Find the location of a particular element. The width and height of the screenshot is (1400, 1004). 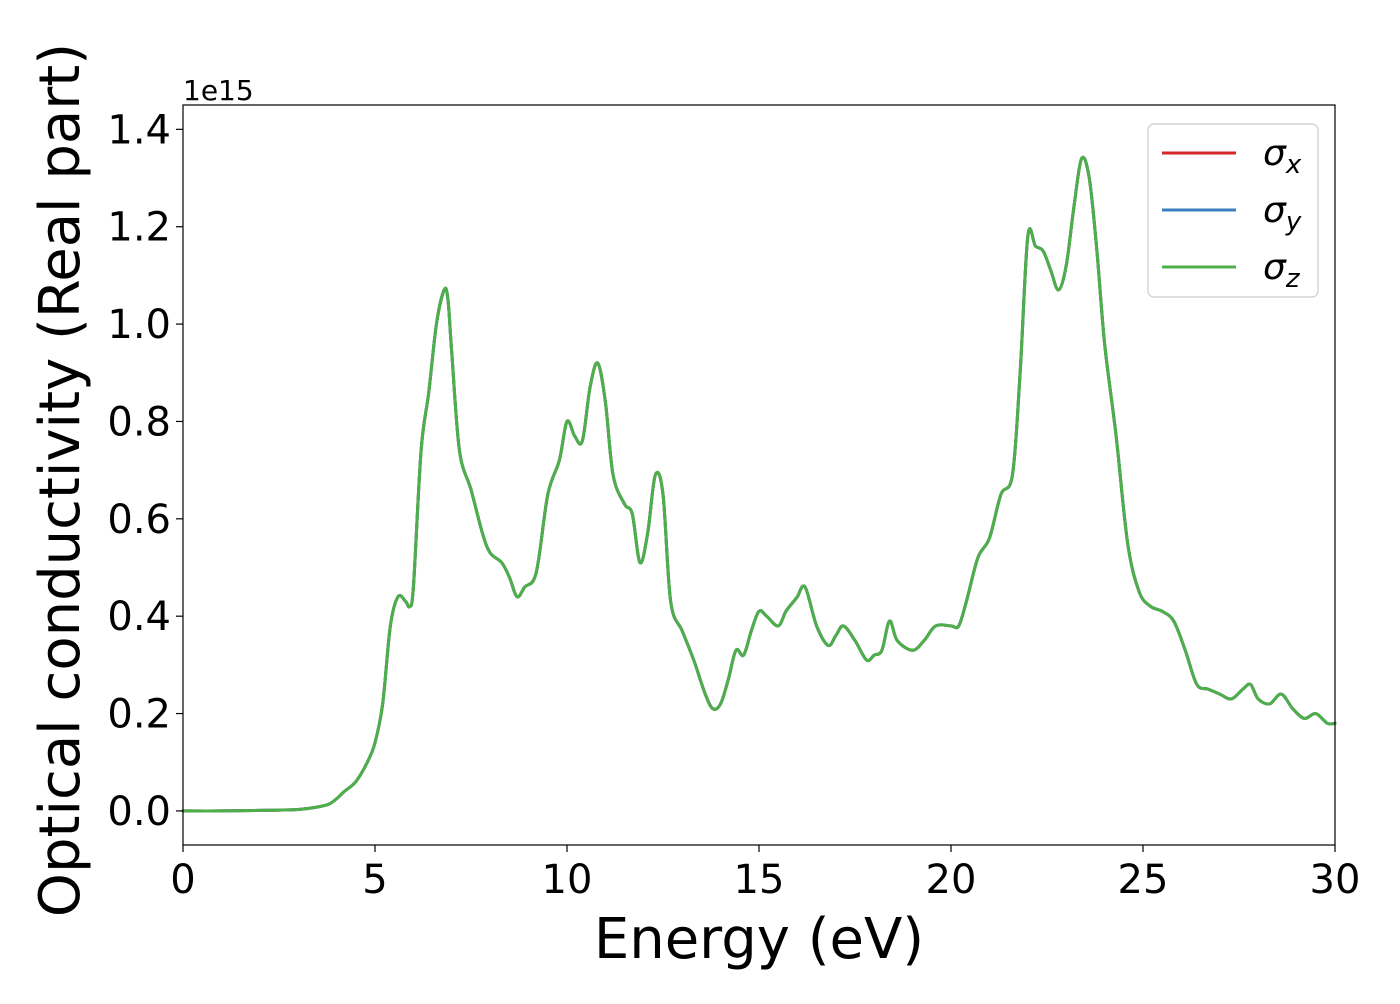

y-offset-label: 1e15 is located at coordinates (218, 90).